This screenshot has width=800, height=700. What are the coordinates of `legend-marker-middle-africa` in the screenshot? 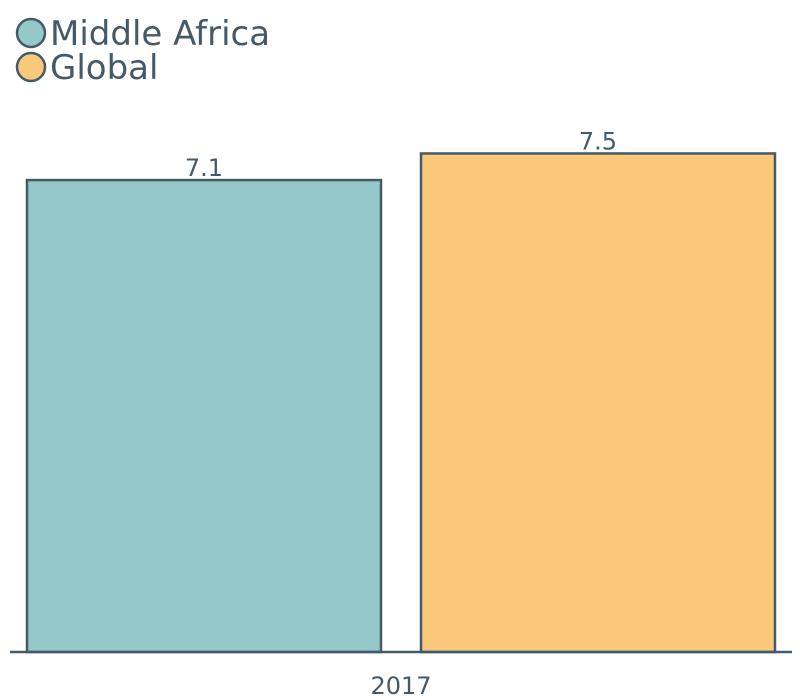 It's located at (31, 33).